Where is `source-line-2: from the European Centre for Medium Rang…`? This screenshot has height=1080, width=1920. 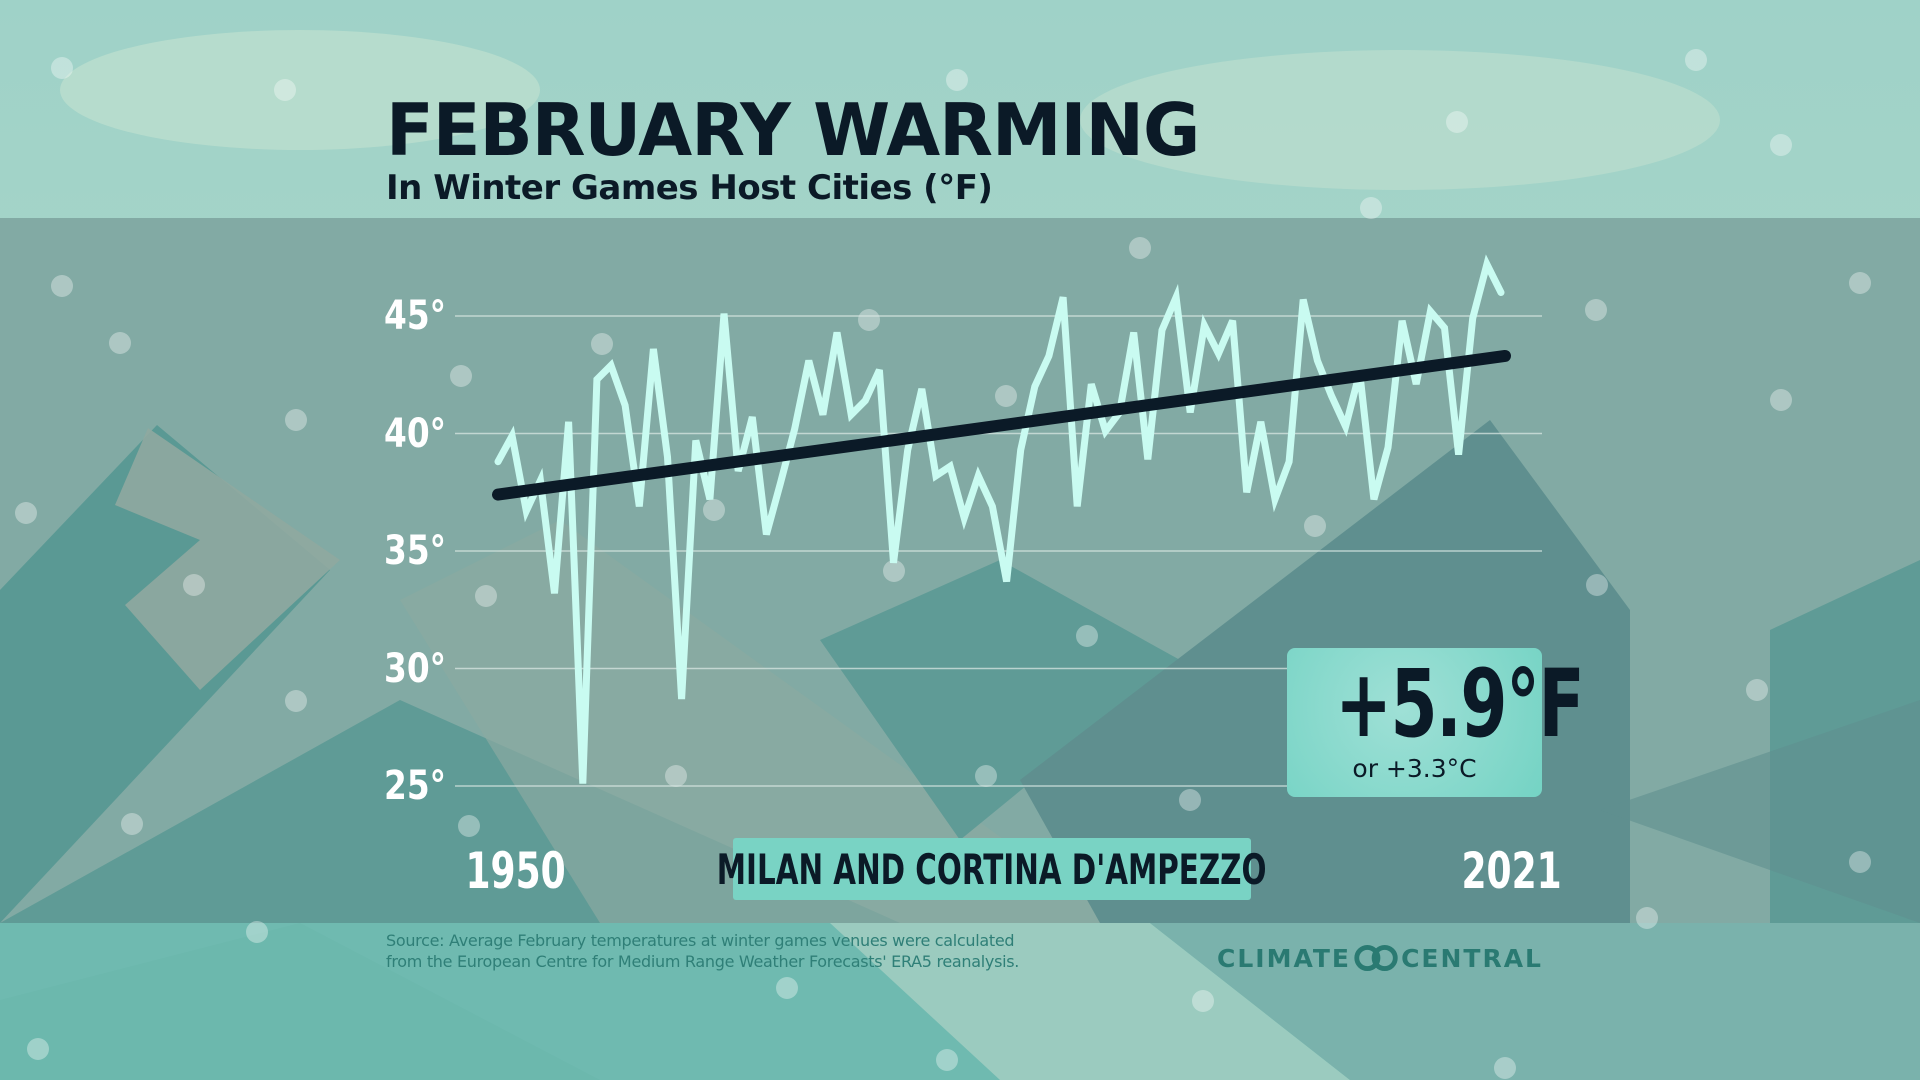
source-line-2: from the European Centre for Medium Rang… is located at coordinates (703, 961).